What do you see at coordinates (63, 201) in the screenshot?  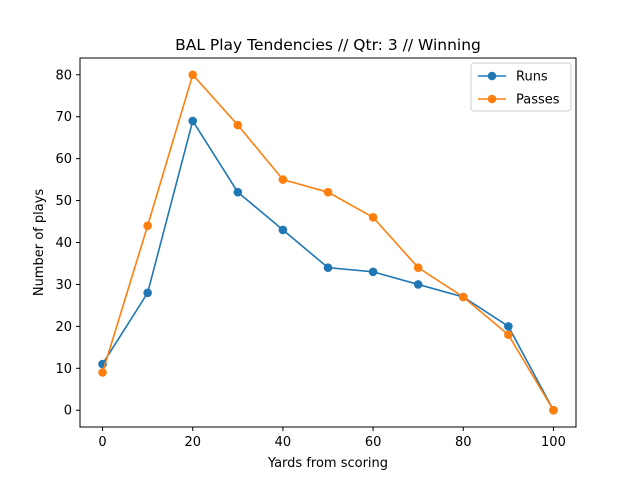 I see `y-tick-label: 50` at bounding box center [63, 201].